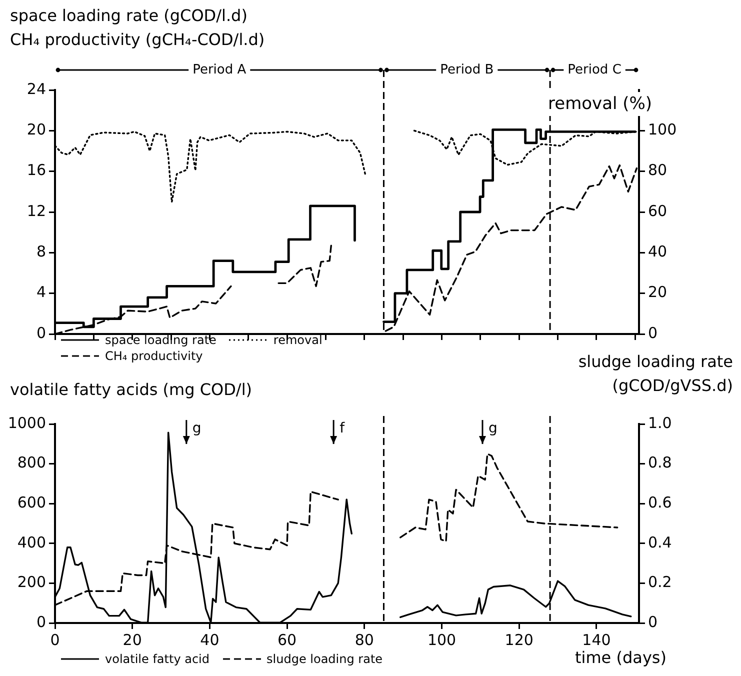 Image resolution: width=741 pixels, height=676 pixels. Describe the element at coordinates (210, 639) in the screenshot. I see `x-tick-label: 40` at that location.